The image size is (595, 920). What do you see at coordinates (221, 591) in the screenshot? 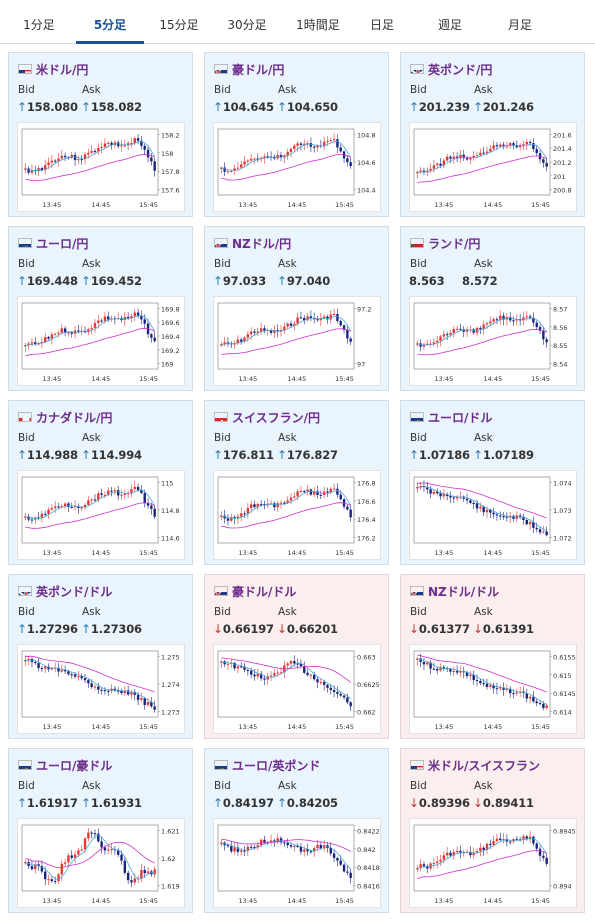
I see `au-us-flag-icon` at bounding box center [221, 591].